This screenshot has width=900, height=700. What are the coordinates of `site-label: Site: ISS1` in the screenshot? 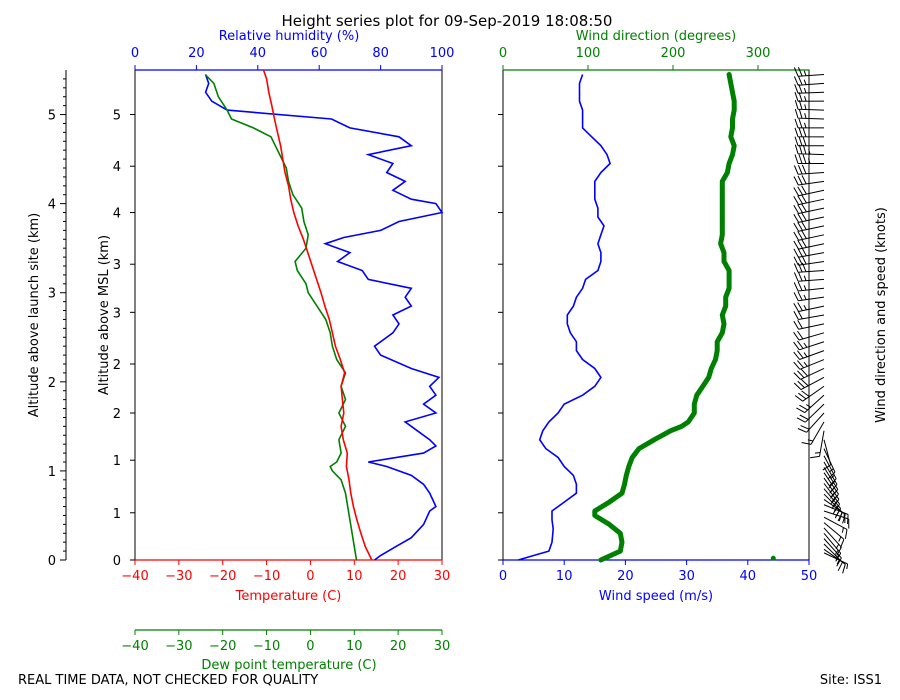 It's located at (850, 680).